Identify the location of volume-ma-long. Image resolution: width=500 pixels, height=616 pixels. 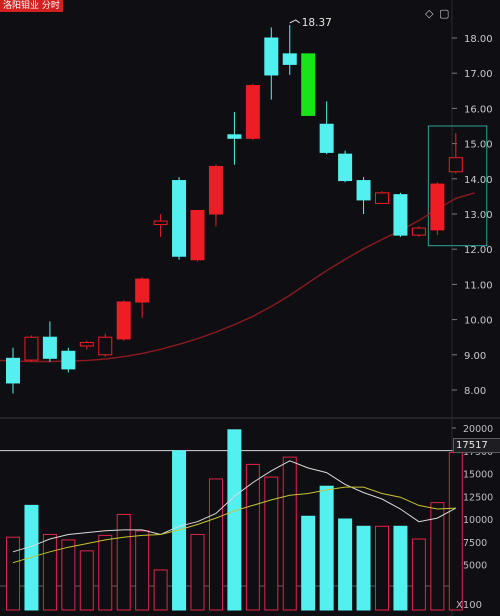
(234, 525).